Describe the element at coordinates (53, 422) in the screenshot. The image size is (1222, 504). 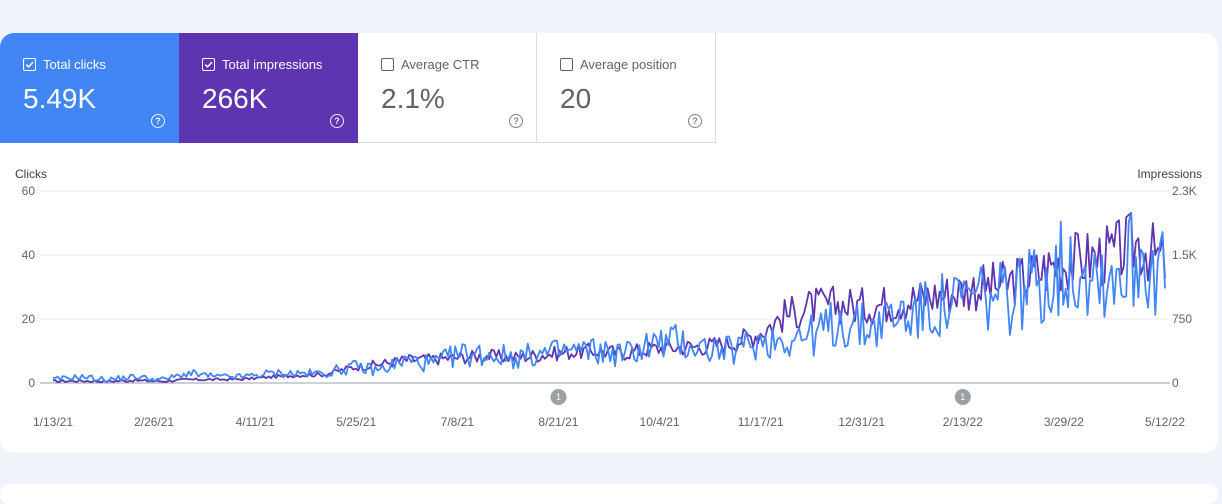
I see `x-tick-label: 1/13/21` at that location.